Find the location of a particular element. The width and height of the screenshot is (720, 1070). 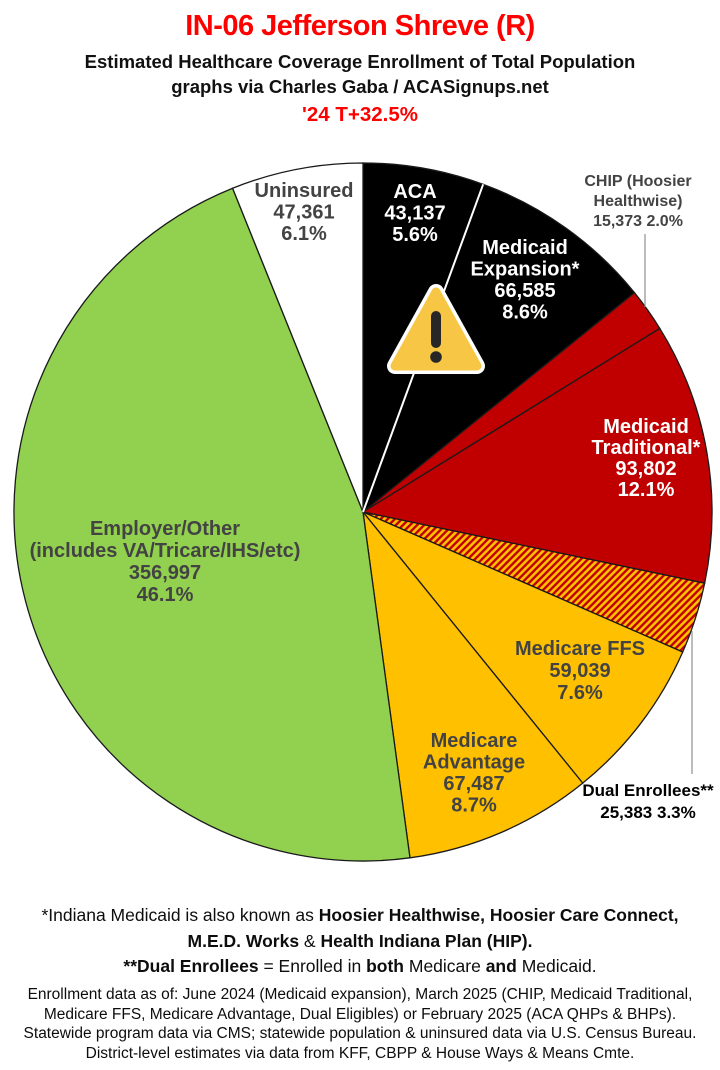

slice-label-chip: Healthwise) is located at coordinates (638, 201).